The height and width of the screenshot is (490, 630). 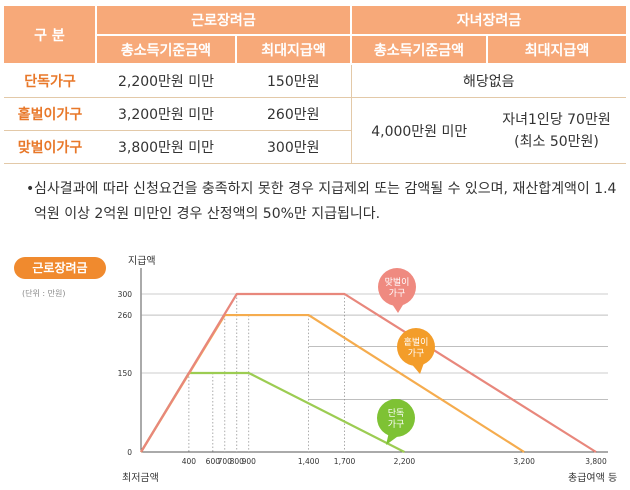 What do you see at coordinates (405, 461) in the screenshot?
I see `x-tick-label: 2,200` at bounding box center [405, 461].